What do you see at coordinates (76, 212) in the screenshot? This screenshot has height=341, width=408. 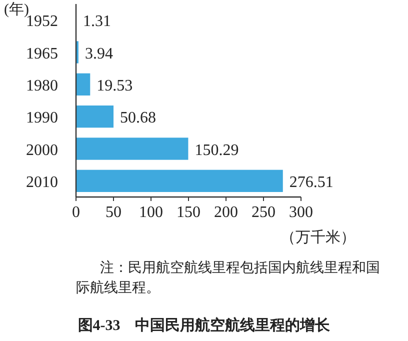 I see `x-tick-label: 0` at bounding box center [76, 212].